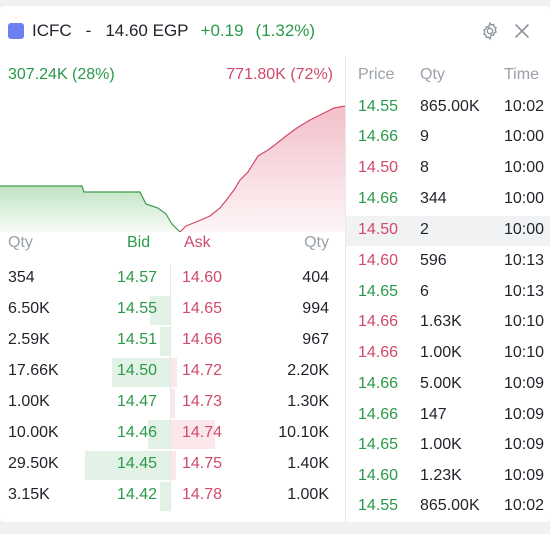 The image size is (550, 534). I want to click on trade-qty: 596, so click(433, 260).